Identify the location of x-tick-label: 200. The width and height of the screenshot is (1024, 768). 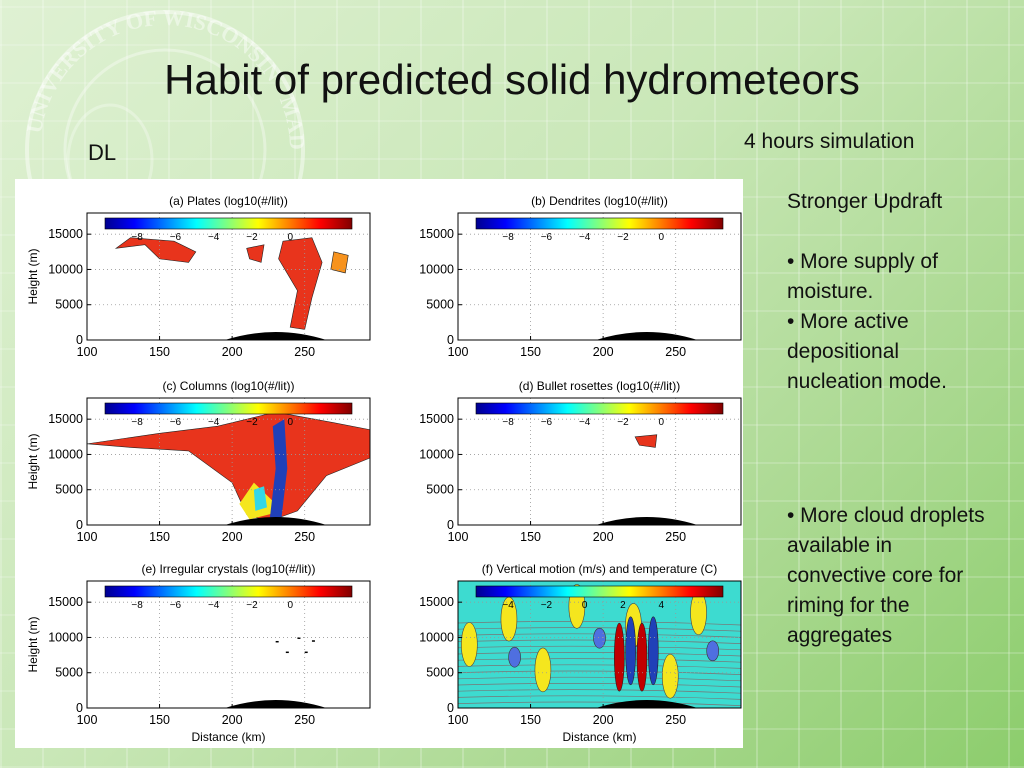
(603, 352).